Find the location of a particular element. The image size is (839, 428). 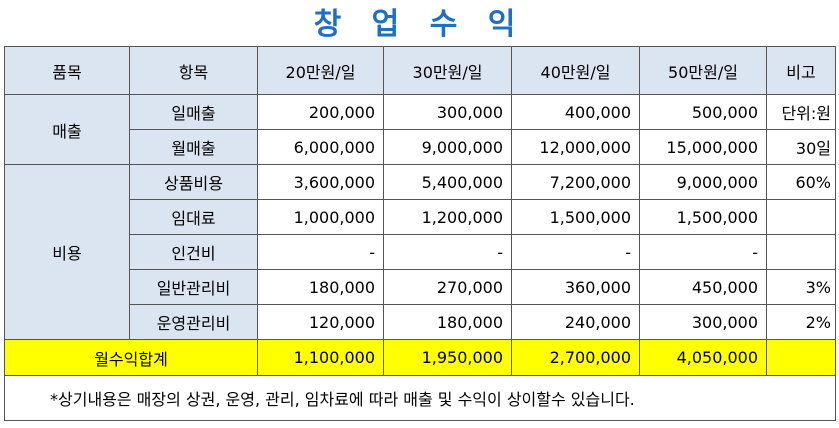

total-cell: 2,700,000 is located at coordinates (575, 357).